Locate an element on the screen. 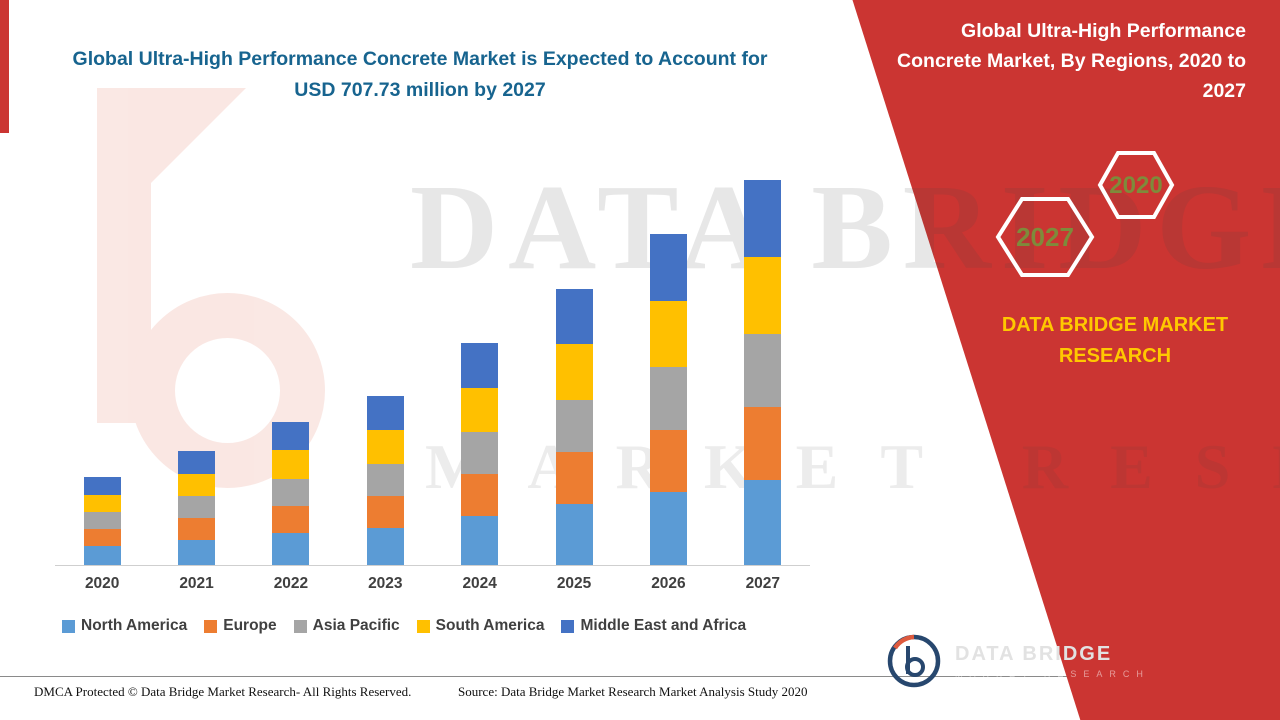 This screenshot has width=1280, height=720. segment-2025-middle-east-and-africa is located at coordinates (574, 316).